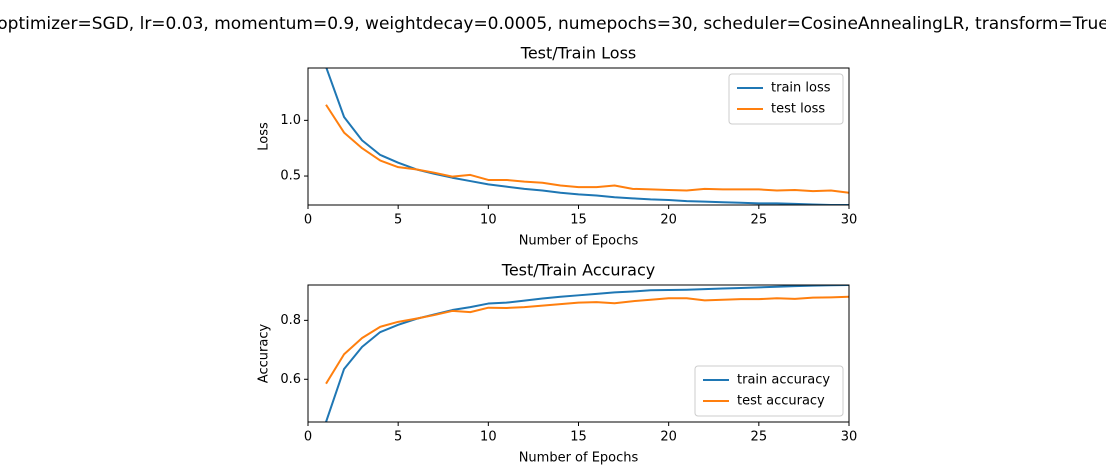 The image size is (1106, 475). What do you see at coordinates (668, 437) in the screenshot?
I see `accuracy-x-tick-label: 20` at bounding box center [668, 437].